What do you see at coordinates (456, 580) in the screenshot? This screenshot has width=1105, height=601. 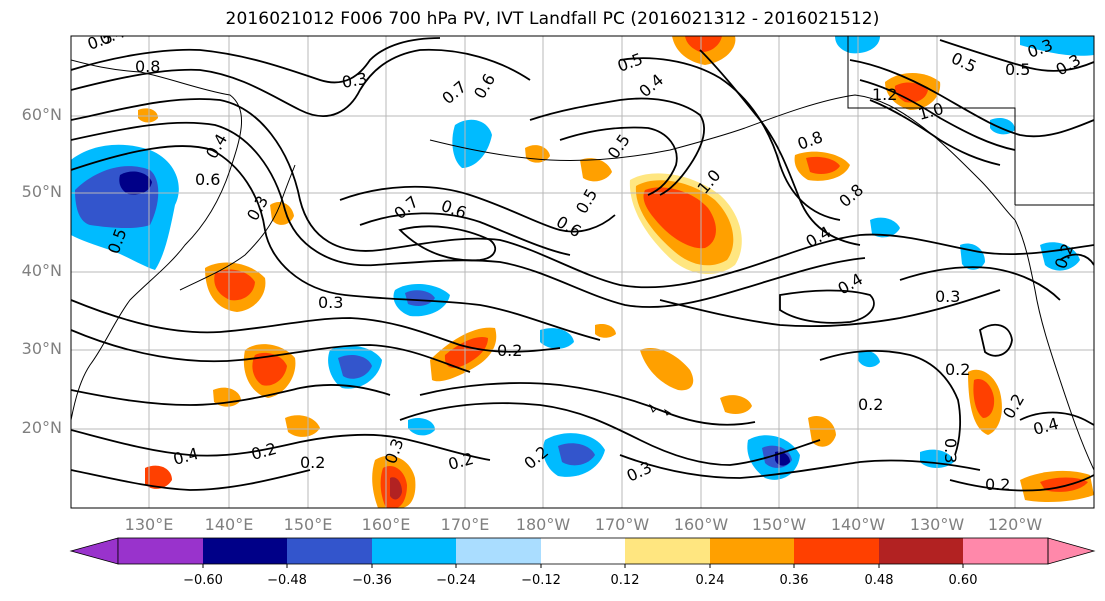 I see `colorbar-tick-label: −0.24` at bounding box center [456, 580].